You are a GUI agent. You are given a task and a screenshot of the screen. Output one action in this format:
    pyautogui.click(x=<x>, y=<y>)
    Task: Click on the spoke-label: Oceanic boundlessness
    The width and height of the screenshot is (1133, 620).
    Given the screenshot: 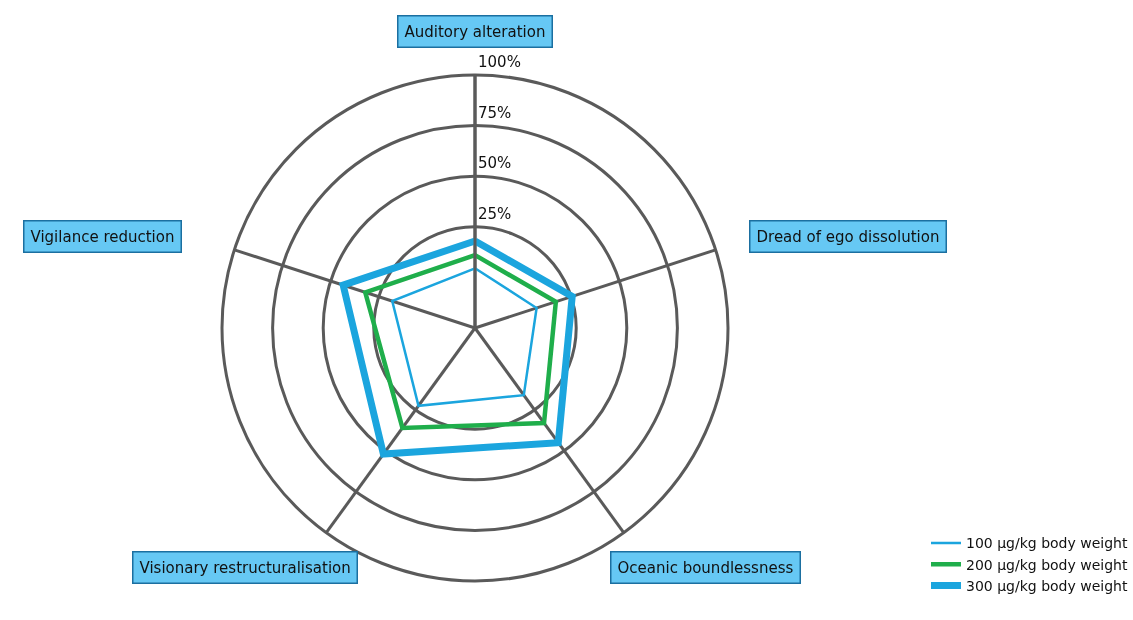 What is the action you would take?
    pyautogui.click(x=705, y=567)
    